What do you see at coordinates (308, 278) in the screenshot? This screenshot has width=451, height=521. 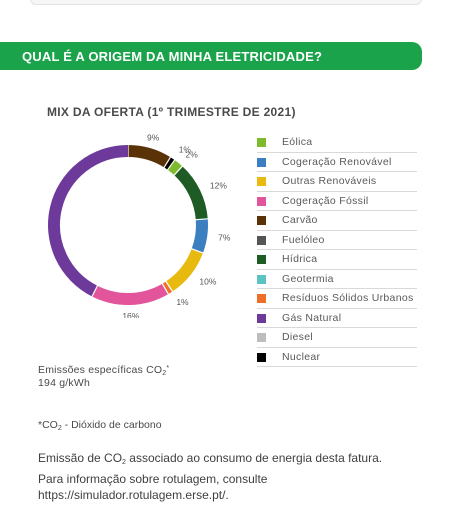 I see `legend-label: Geotermia` at bounding box center [308, 278].